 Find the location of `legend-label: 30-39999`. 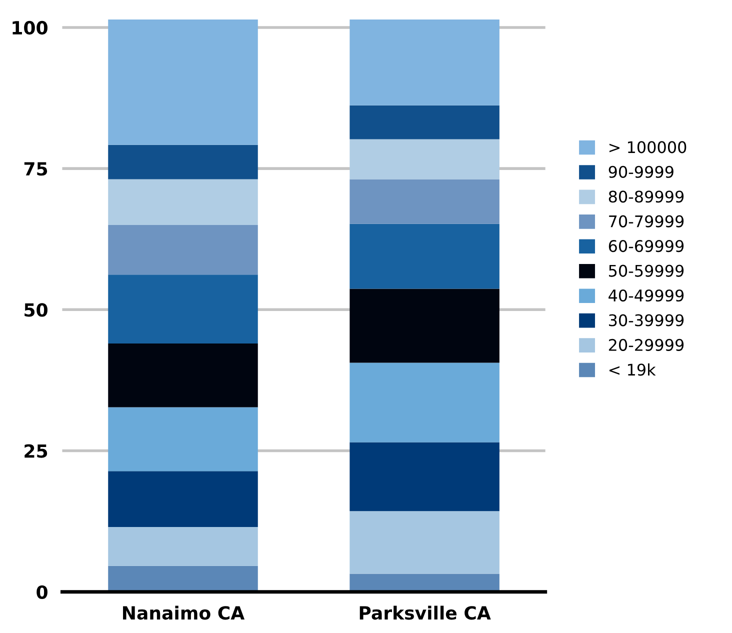

legend-label: 30-39999 is located at coordinates (646, 320).